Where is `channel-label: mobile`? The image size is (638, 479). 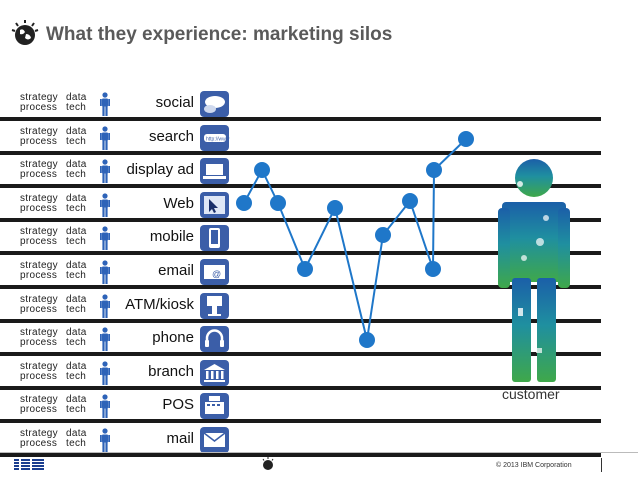 channel-label: mobile is located at coordinates (171, 237).